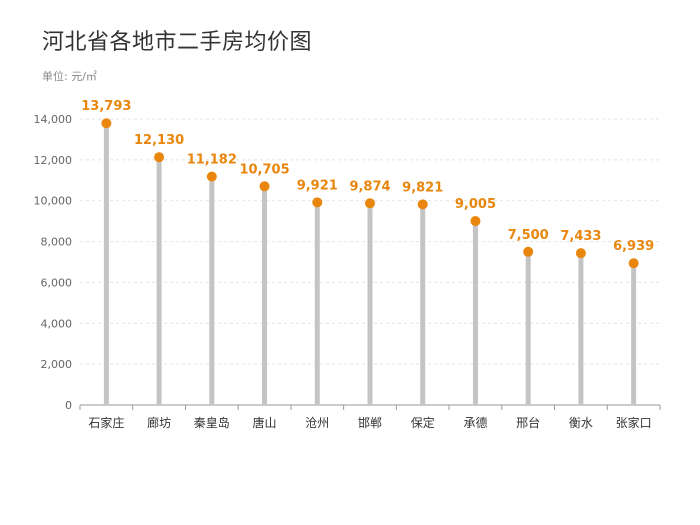 The width and height of the screenshot is (700, 525). I want to click on value-label: 12,130, so click(159, 140).